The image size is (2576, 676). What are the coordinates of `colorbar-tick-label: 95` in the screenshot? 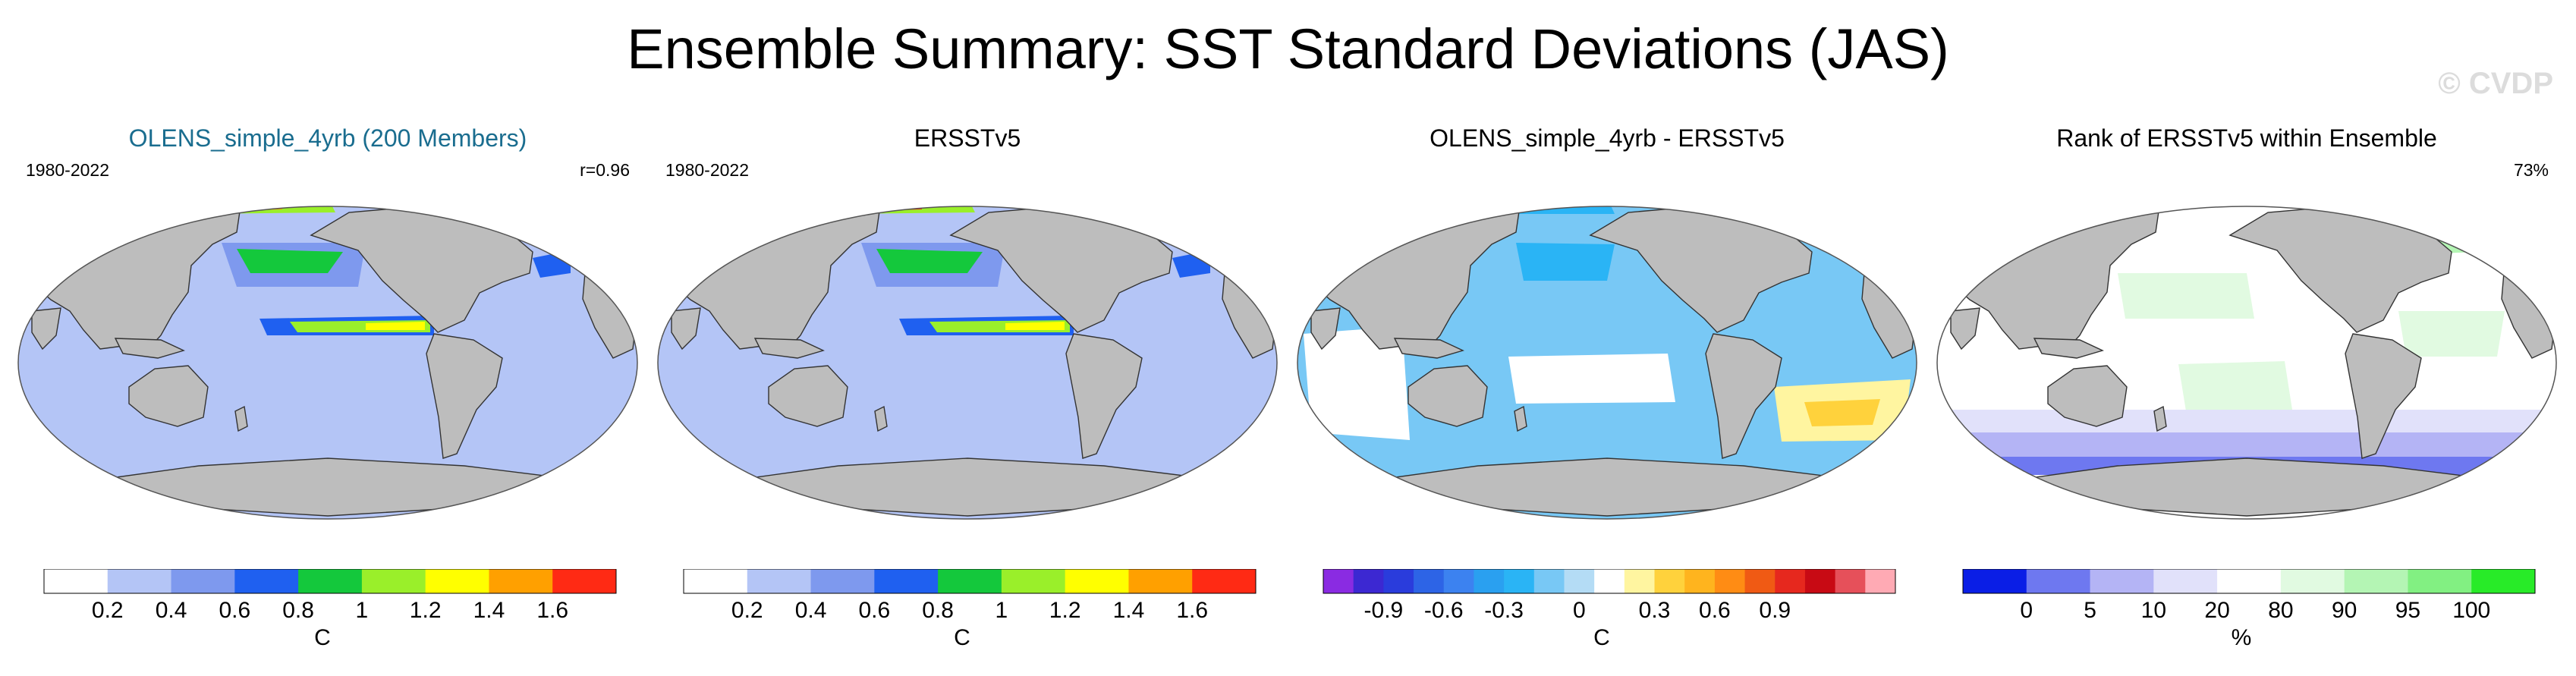 It's located at (2407, 610).